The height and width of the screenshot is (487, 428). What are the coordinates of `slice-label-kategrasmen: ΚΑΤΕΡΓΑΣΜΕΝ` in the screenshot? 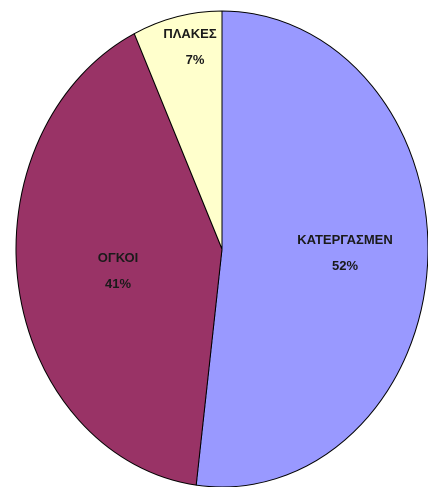 It's located at (344, 239).